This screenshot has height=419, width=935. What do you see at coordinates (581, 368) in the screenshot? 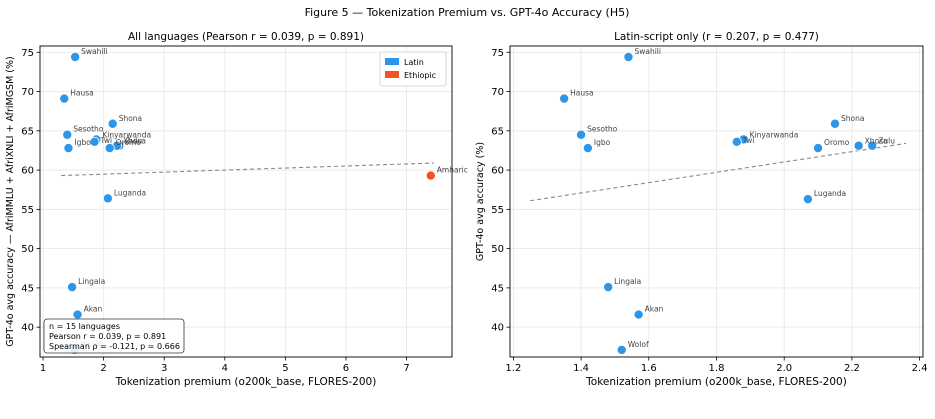
I see `x-tick-label: 1.4` at bounding box center [581, 368].